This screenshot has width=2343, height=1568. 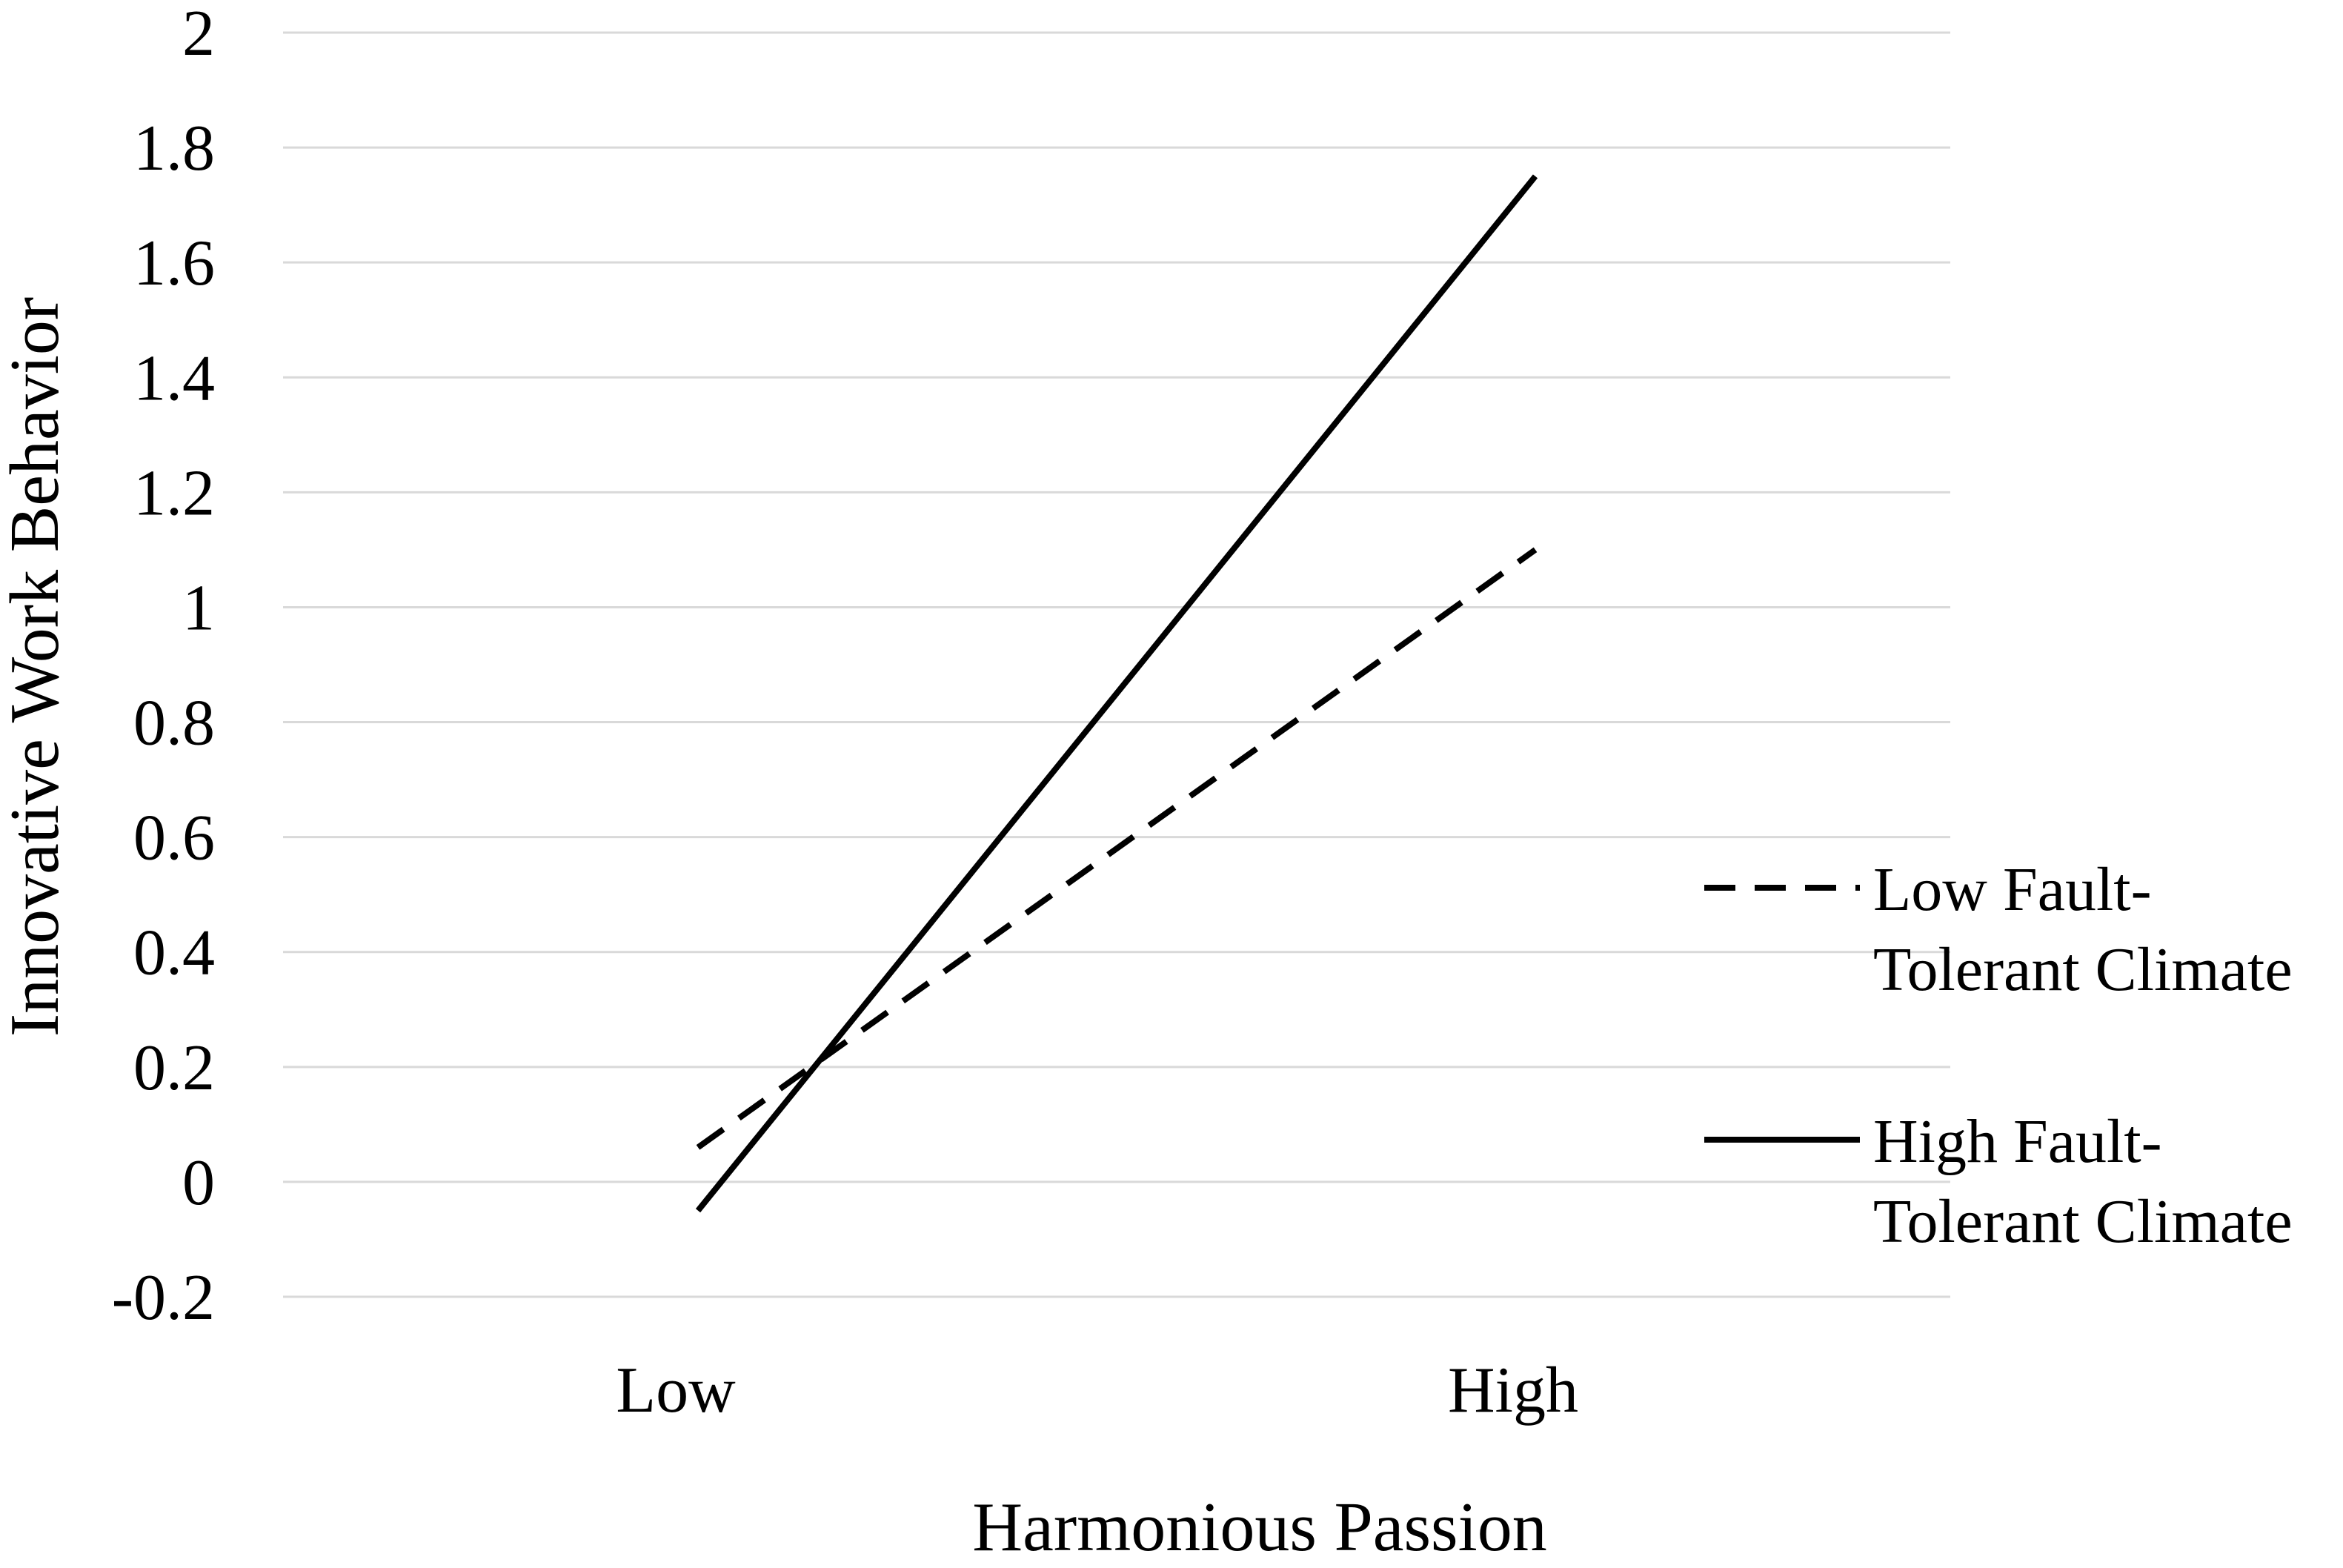 What do you see at coordinates (2017, 1141) in the screenshot?
I see `legend-label: High Fault-` at bounding box center [2017, 1141].